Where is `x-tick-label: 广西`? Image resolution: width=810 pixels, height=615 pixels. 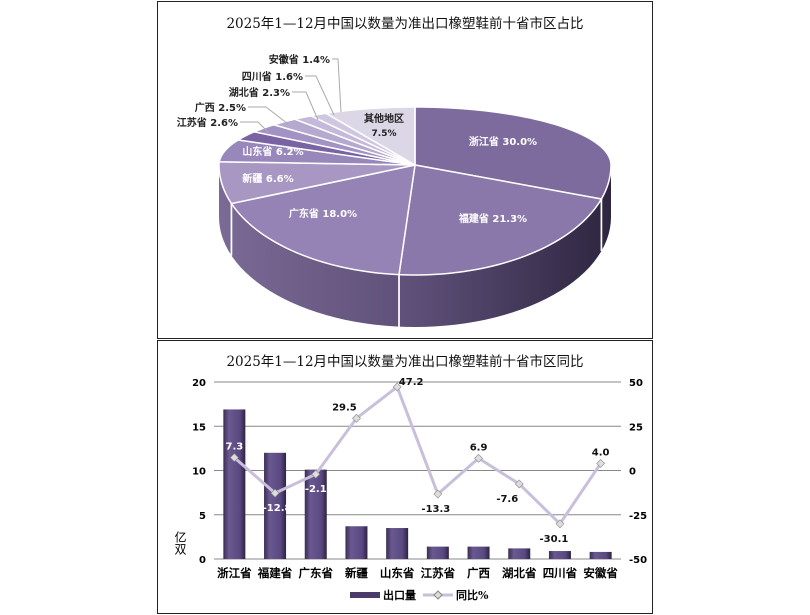
x-tick-label: 广西 is located at coordinates (478, 573).